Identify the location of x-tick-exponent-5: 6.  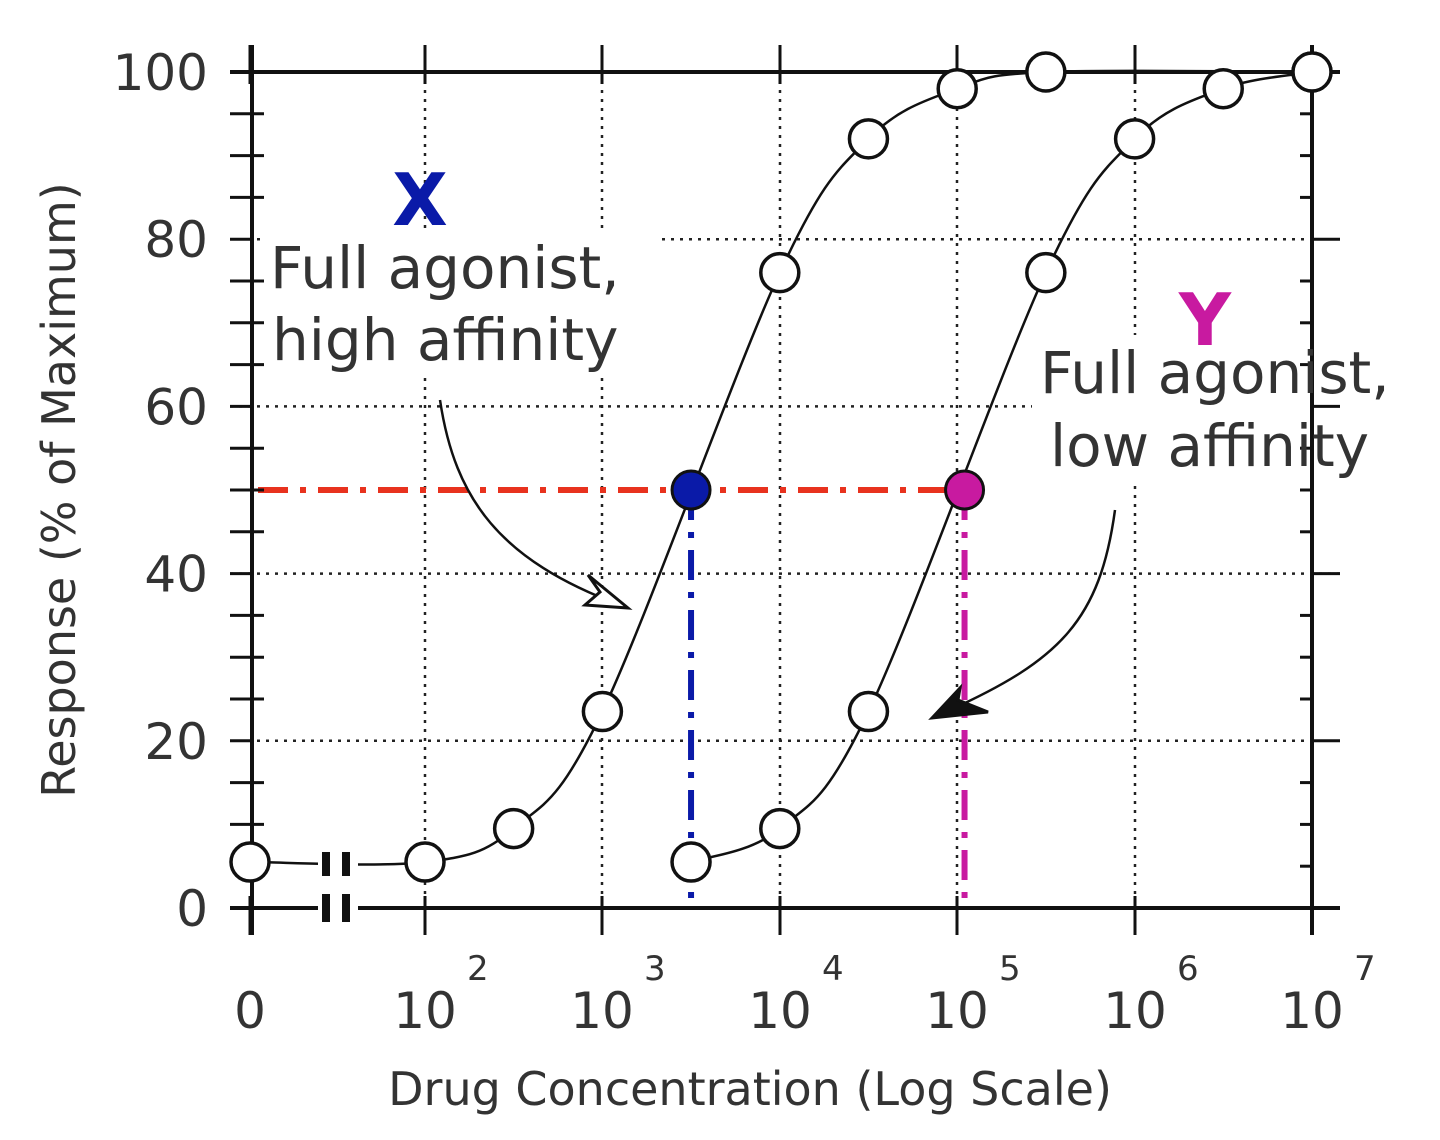
(1188, 969).